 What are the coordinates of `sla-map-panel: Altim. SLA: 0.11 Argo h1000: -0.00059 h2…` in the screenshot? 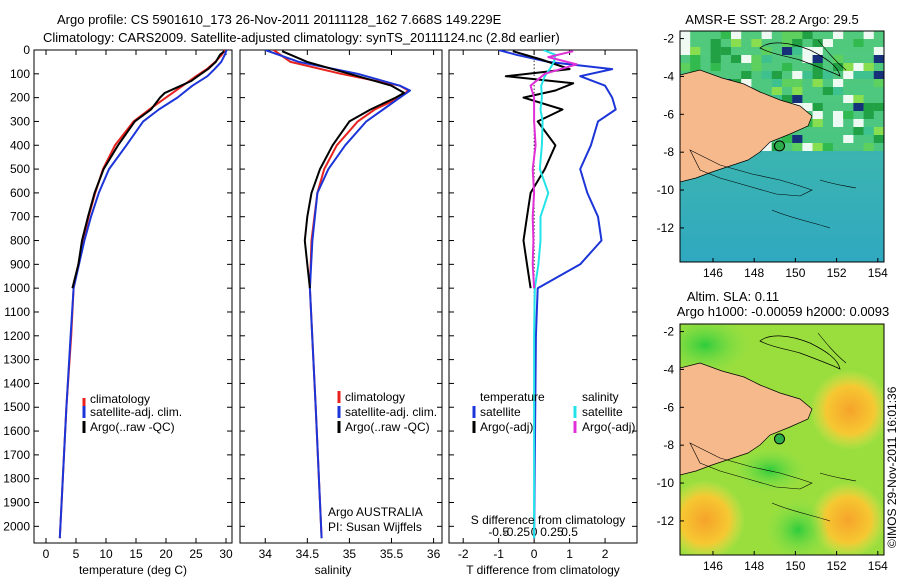 It's located at (773, 431).